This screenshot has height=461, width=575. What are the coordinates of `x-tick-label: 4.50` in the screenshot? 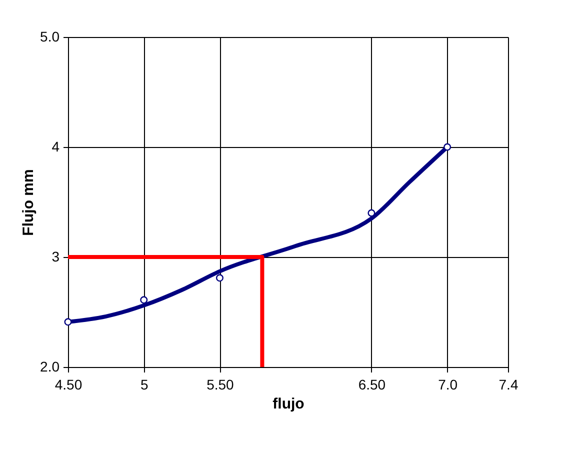 It's located at (68, 384).